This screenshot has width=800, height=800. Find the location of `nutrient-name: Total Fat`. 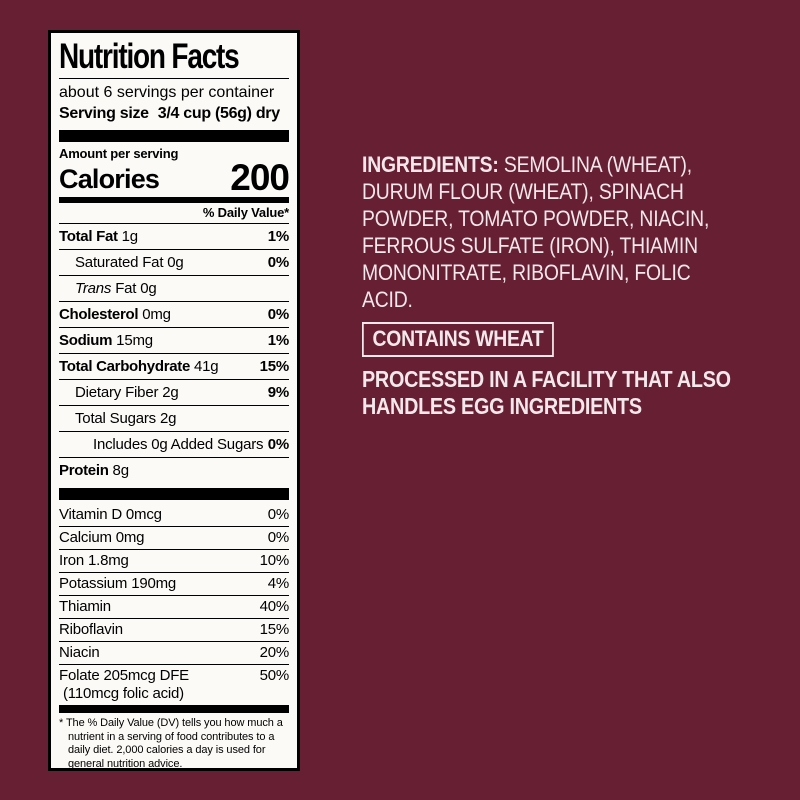

nutrient-name: Total Fat is located at coordinates (88, 236).